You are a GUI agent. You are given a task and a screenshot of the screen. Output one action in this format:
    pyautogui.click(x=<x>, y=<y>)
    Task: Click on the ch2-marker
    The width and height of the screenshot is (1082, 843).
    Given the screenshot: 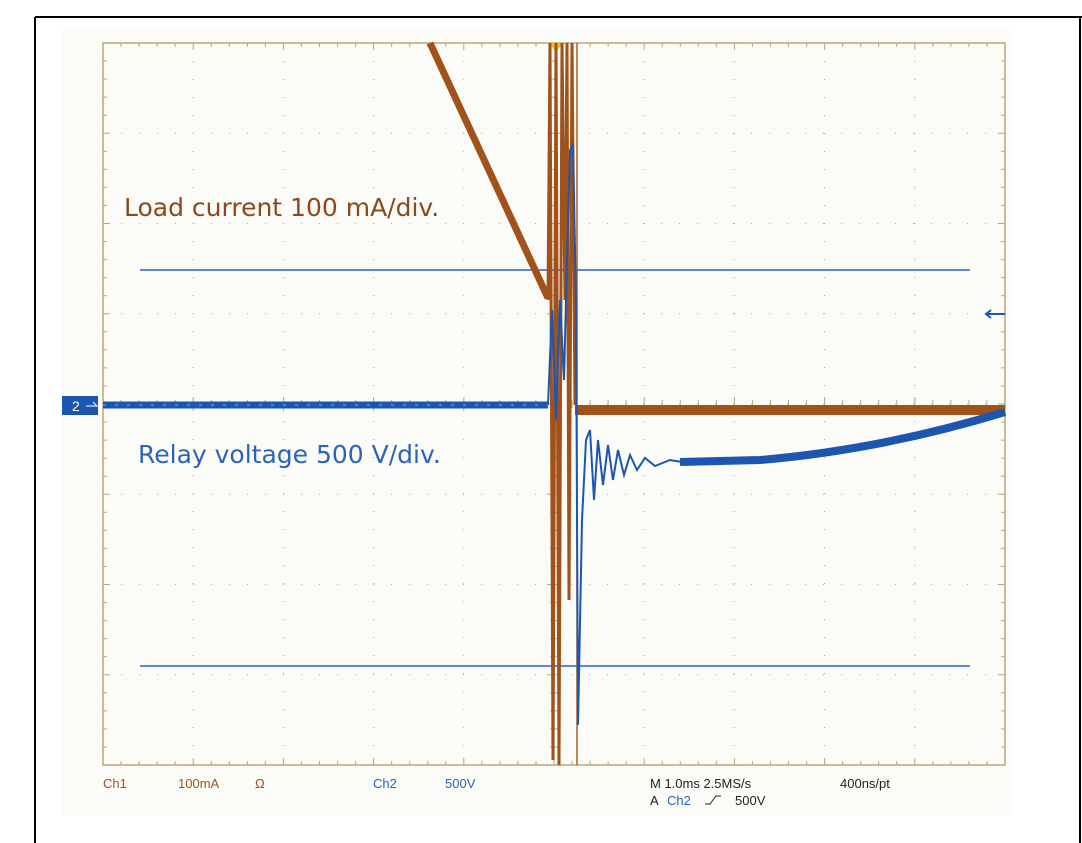 What is the action you would take?
    pyautogui.click(x=80, y=405)
    